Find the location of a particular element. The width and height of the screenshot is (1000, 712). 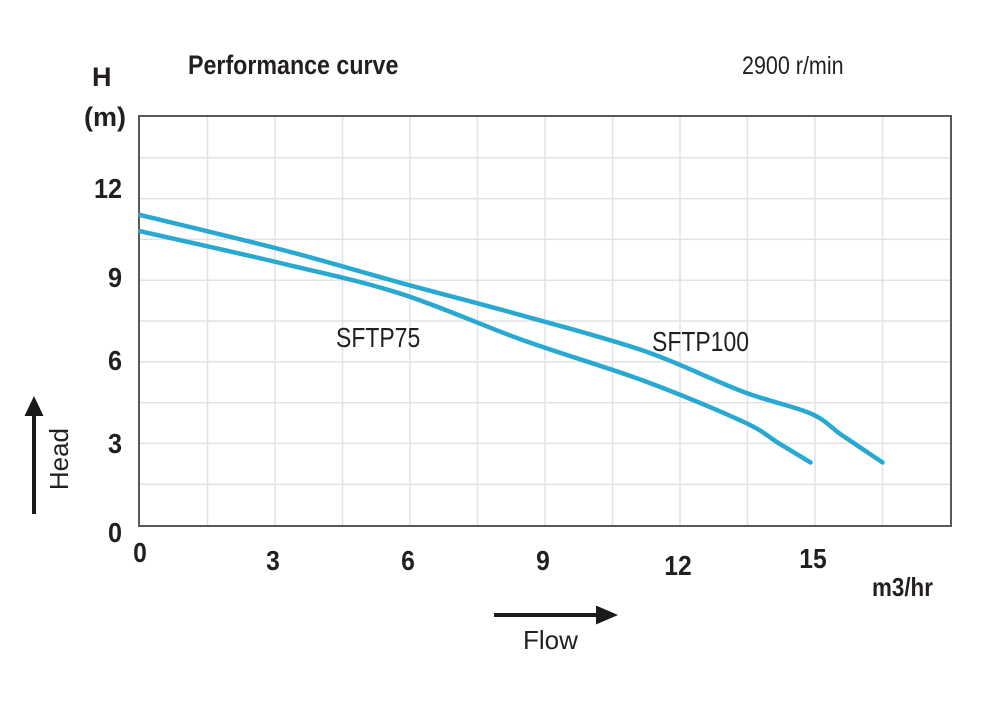

chart-title: Performance curve is located at coordinates (293, 65).